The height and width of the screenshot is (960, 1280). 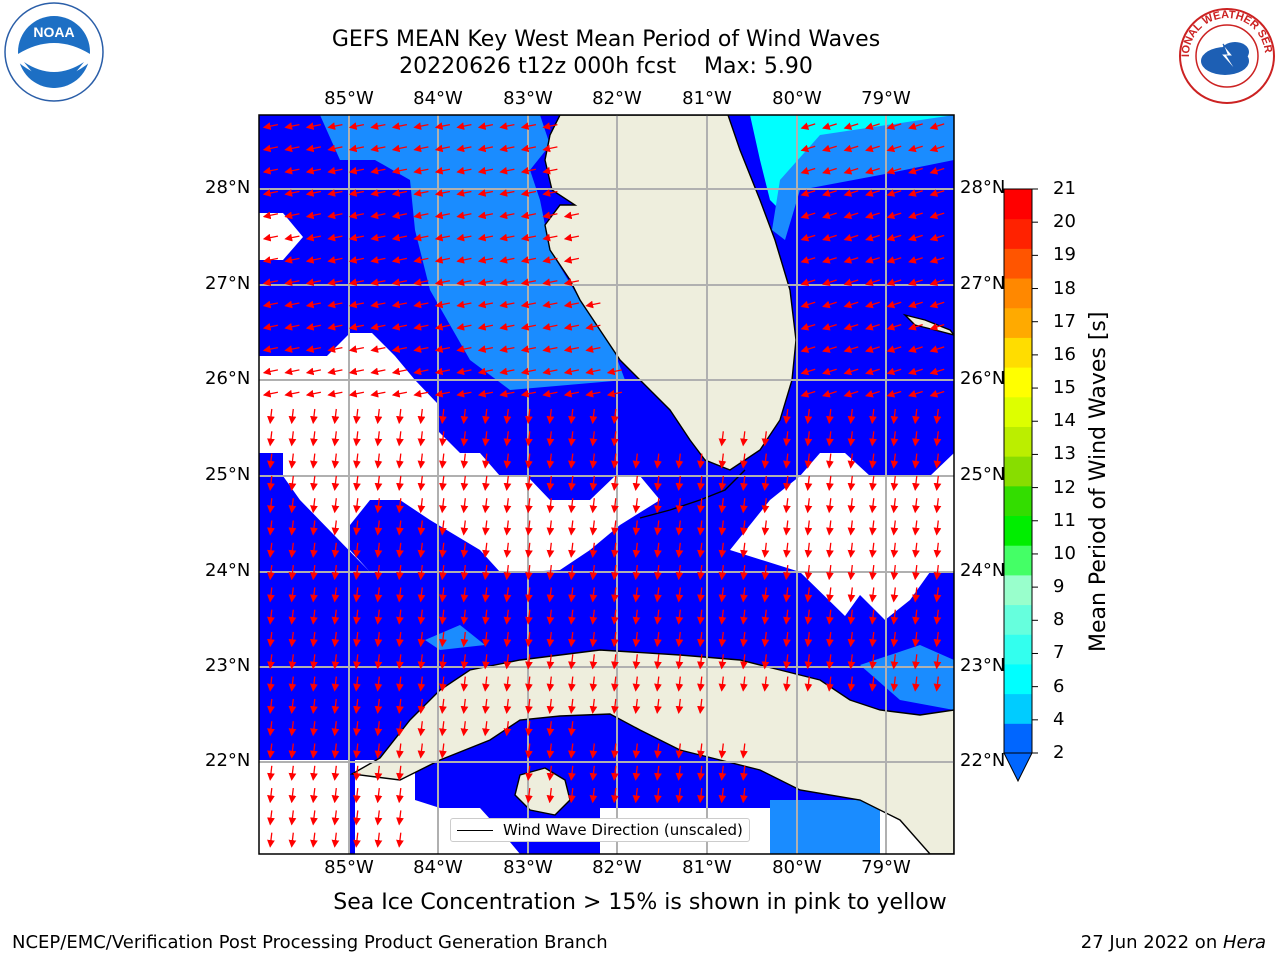 I want to click on lon-label: 81°W, so click(x=707, y=867).